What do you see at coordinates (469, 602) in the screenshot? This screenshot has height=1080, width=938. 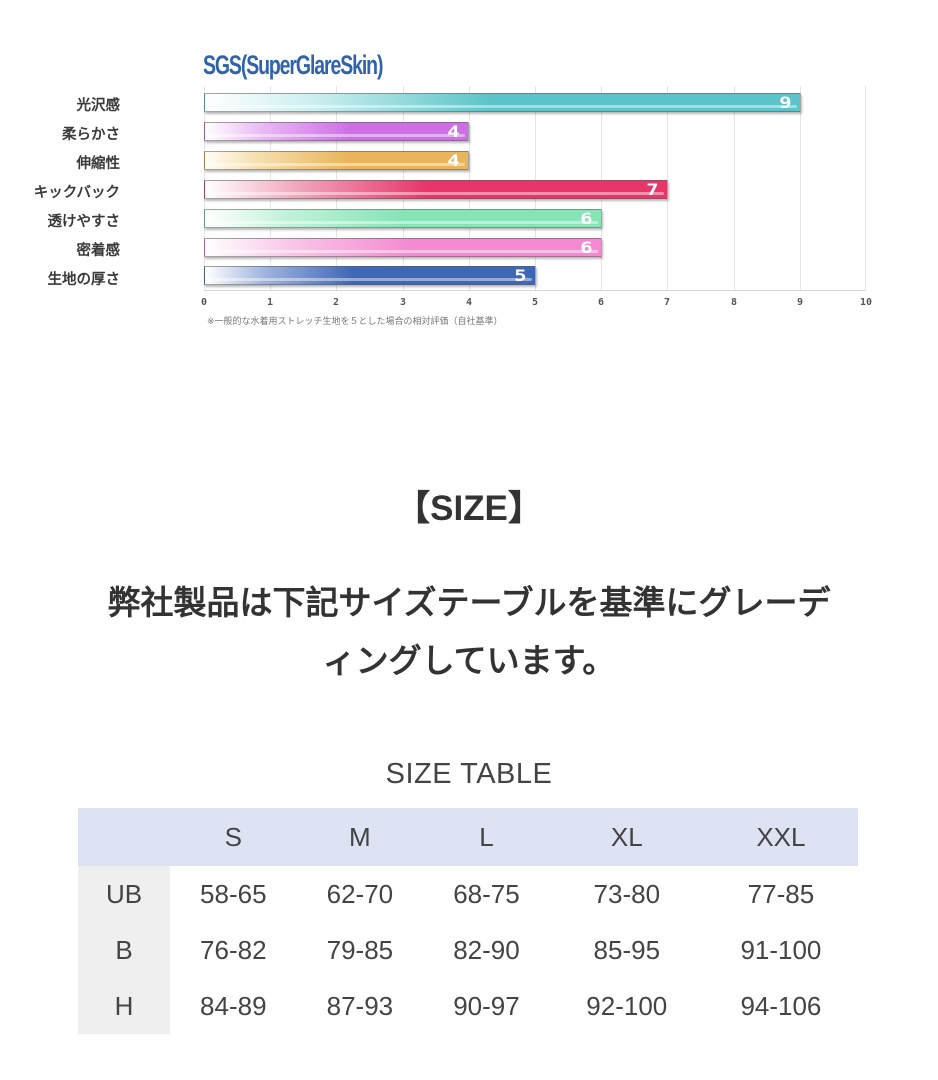 I see `intro-line-1: 弊社製品は下記サイズテーブルを基準にグレーデ` at bounding box center [469, 602].